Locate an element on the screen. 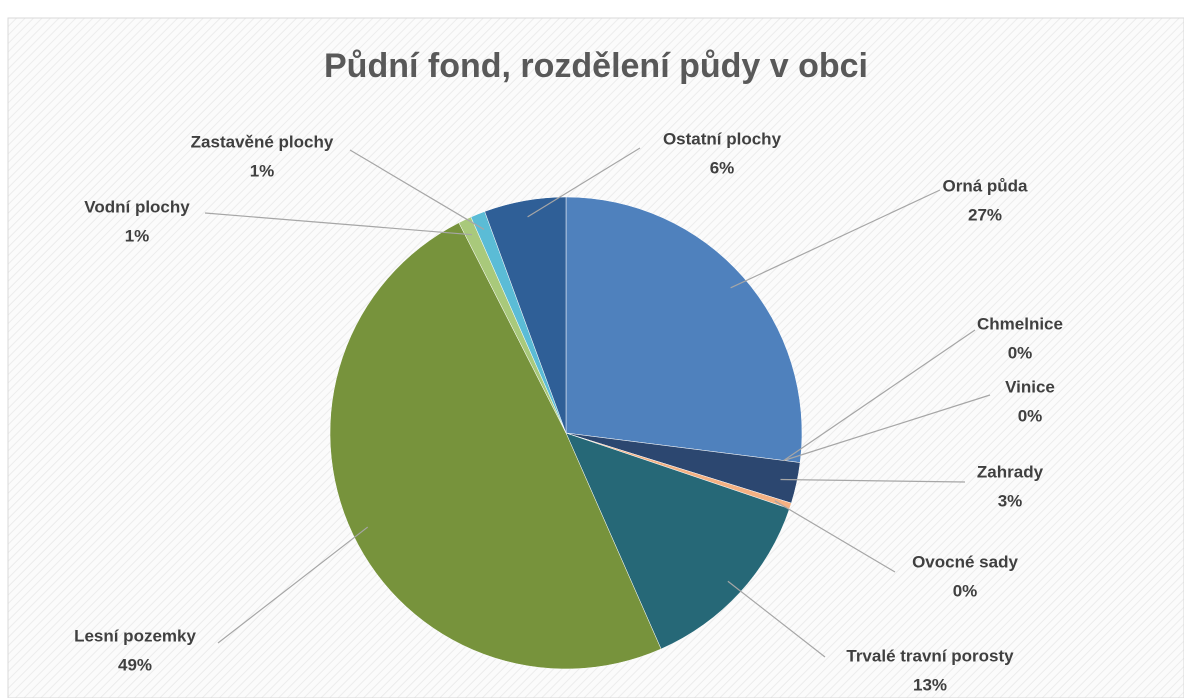 This screenshot has width=1184, height=698. category-label: Zahrady is located at coordinates (1010, 471).